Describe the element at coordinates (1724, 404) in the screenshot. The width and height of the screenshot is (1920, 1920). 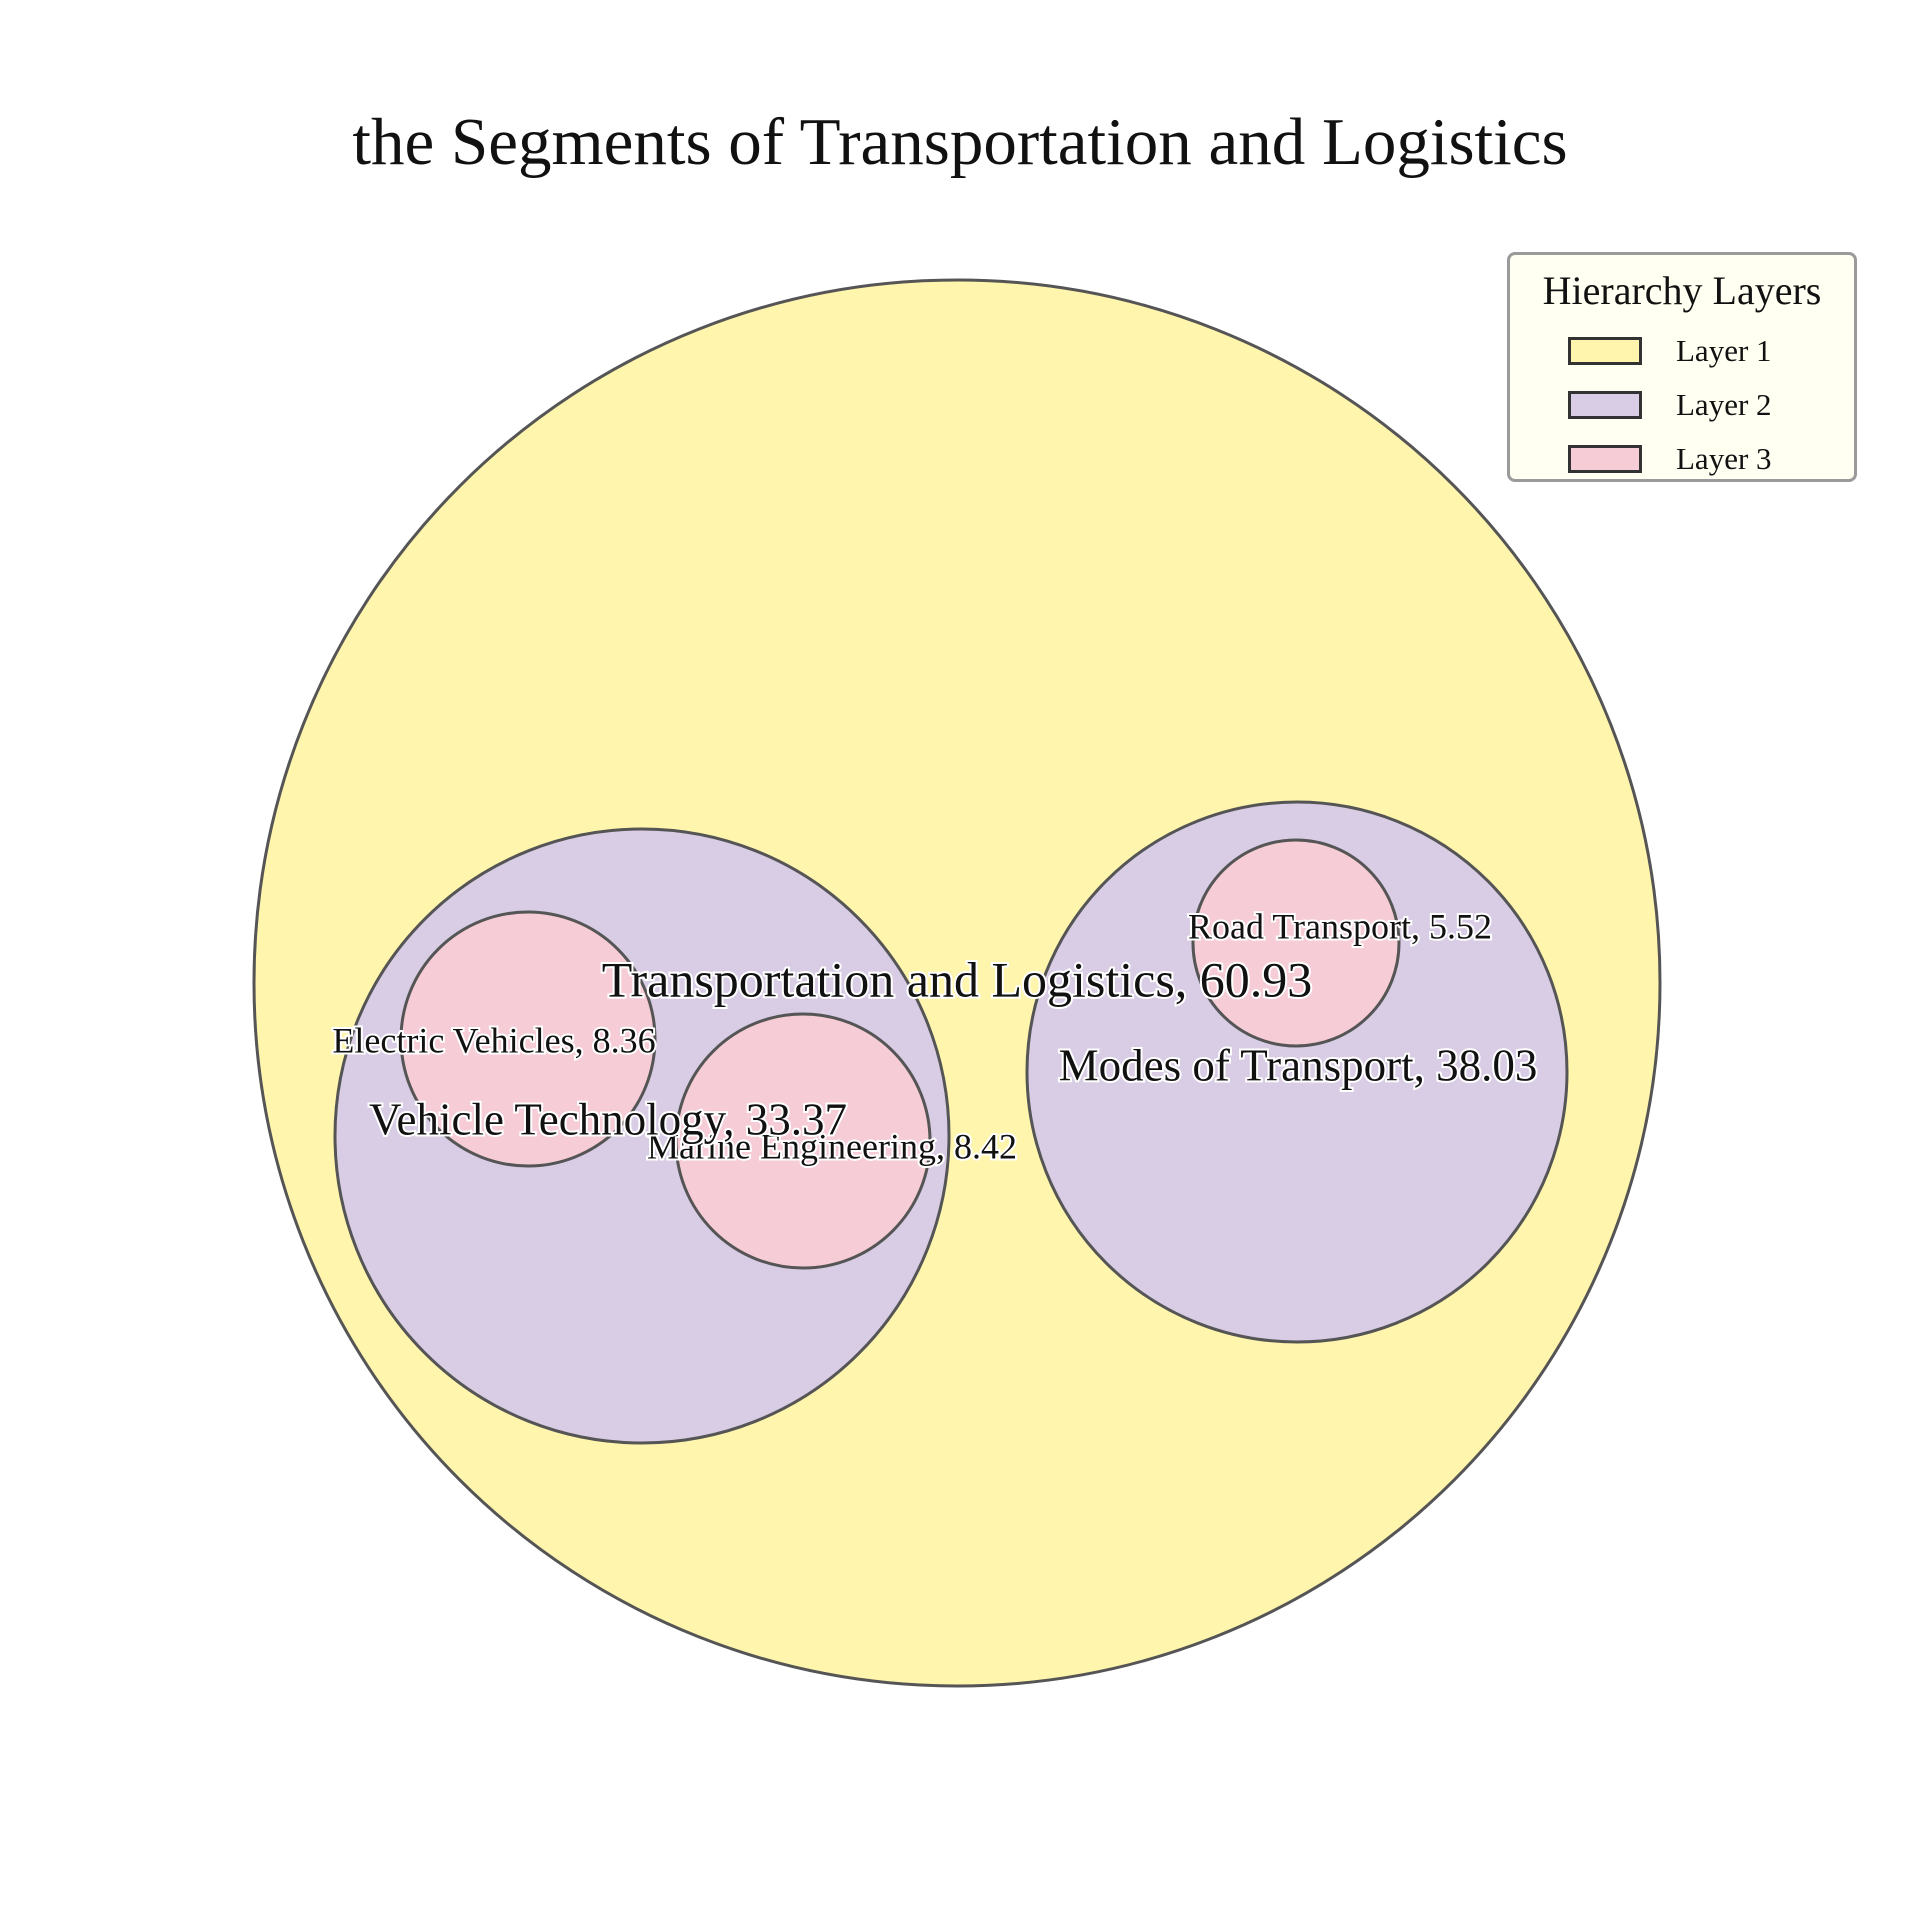
I see `legend-label-layer-2: Layer 2` at that location.